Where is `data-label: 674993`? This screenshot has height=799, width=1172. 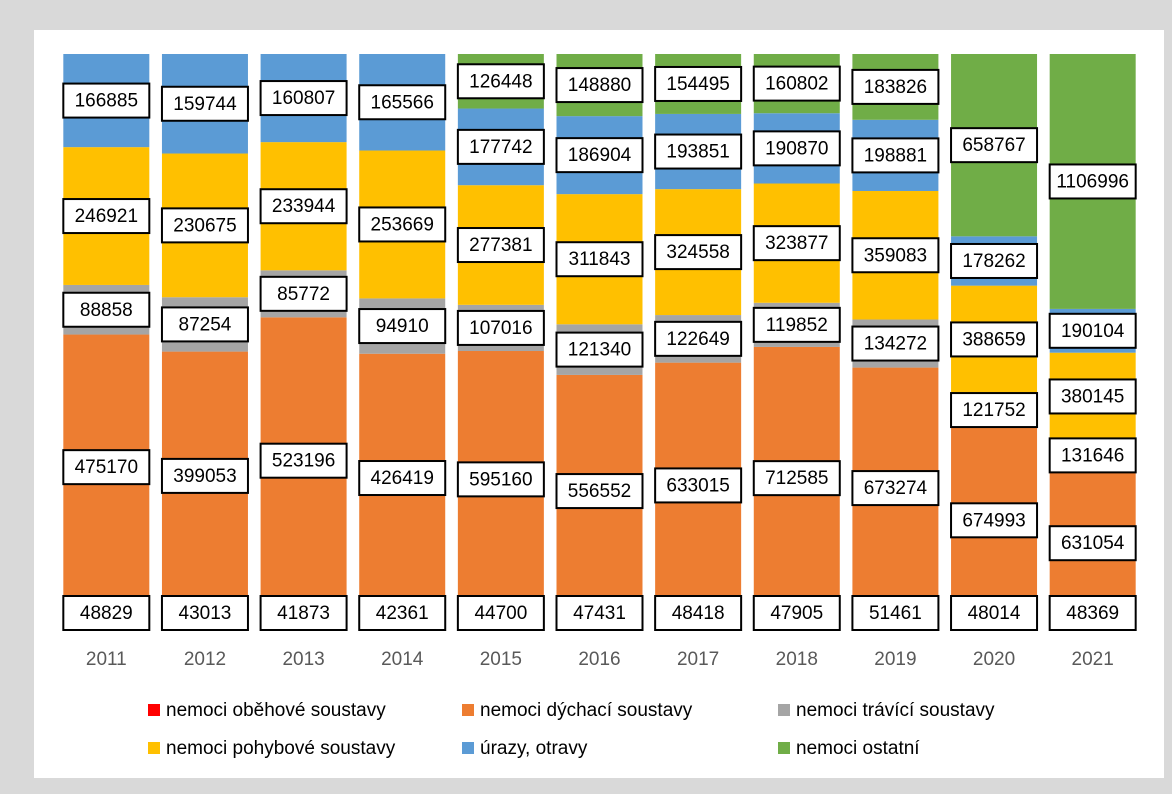 data-label: 674993 is located at coordinates (993, 520).